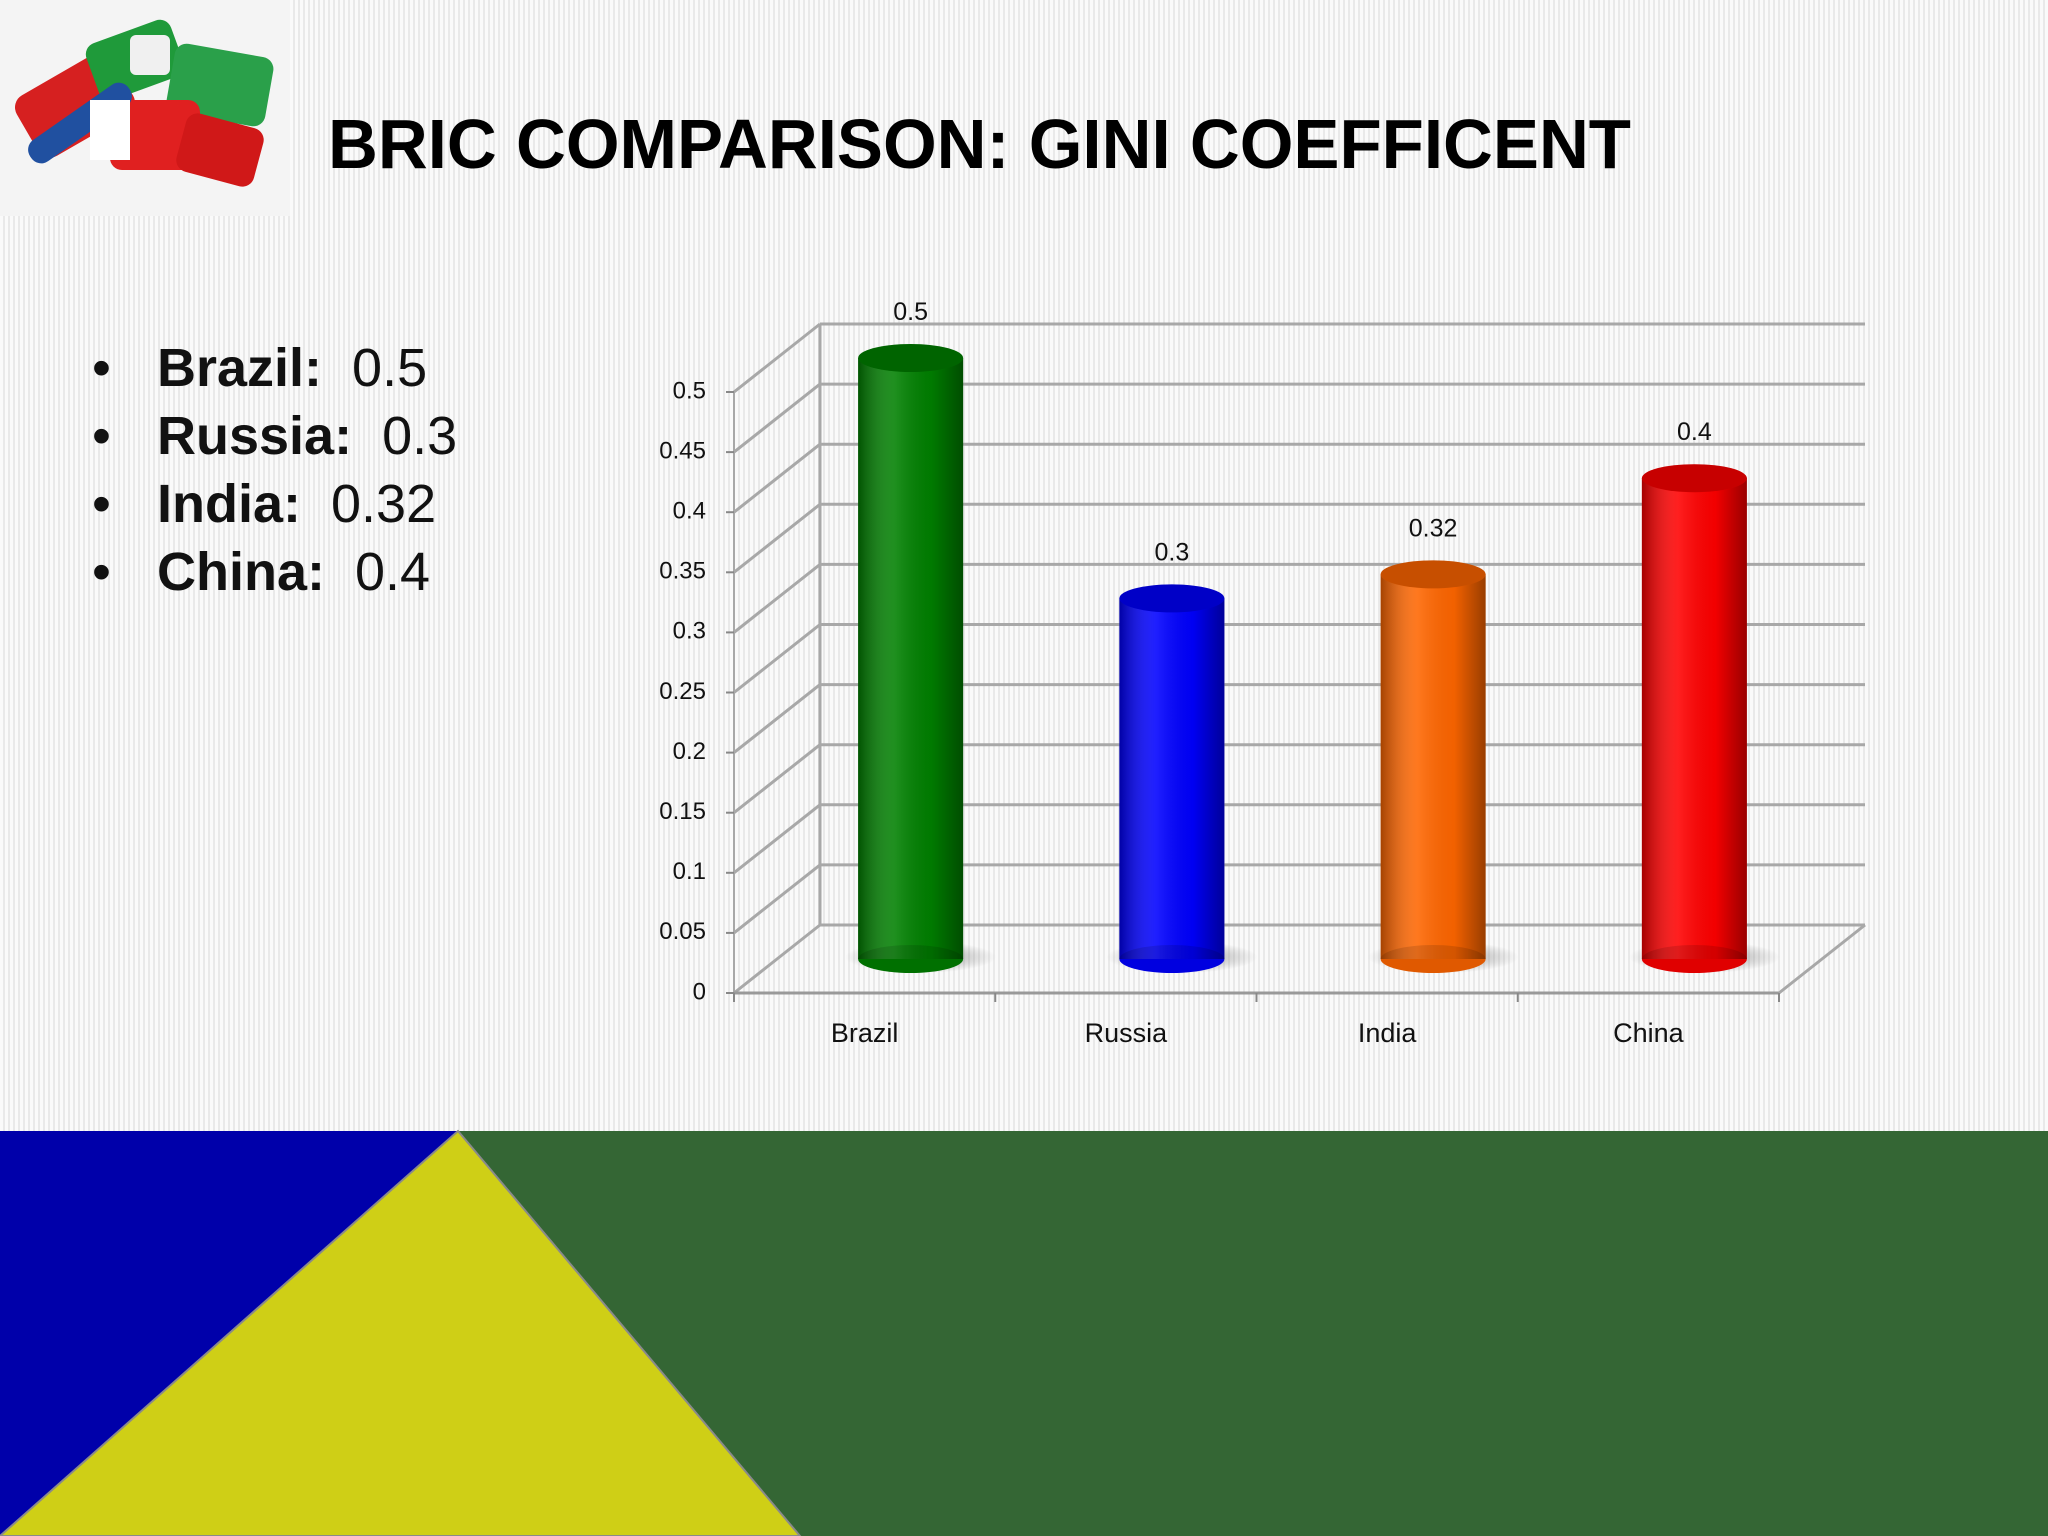  Describe the element at coordinates (1127, 1033) in the screenshot. I see `x-tick-label: Russia` at that location.